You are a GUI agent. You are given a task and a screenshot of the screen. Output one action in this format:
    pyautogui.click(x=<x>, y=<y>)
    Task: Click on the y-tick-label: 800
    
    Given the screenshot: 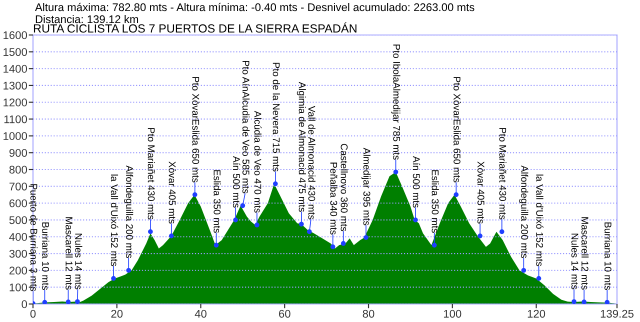 What is the action you would take?
    pyautogui.click(x=18, y=170)
    